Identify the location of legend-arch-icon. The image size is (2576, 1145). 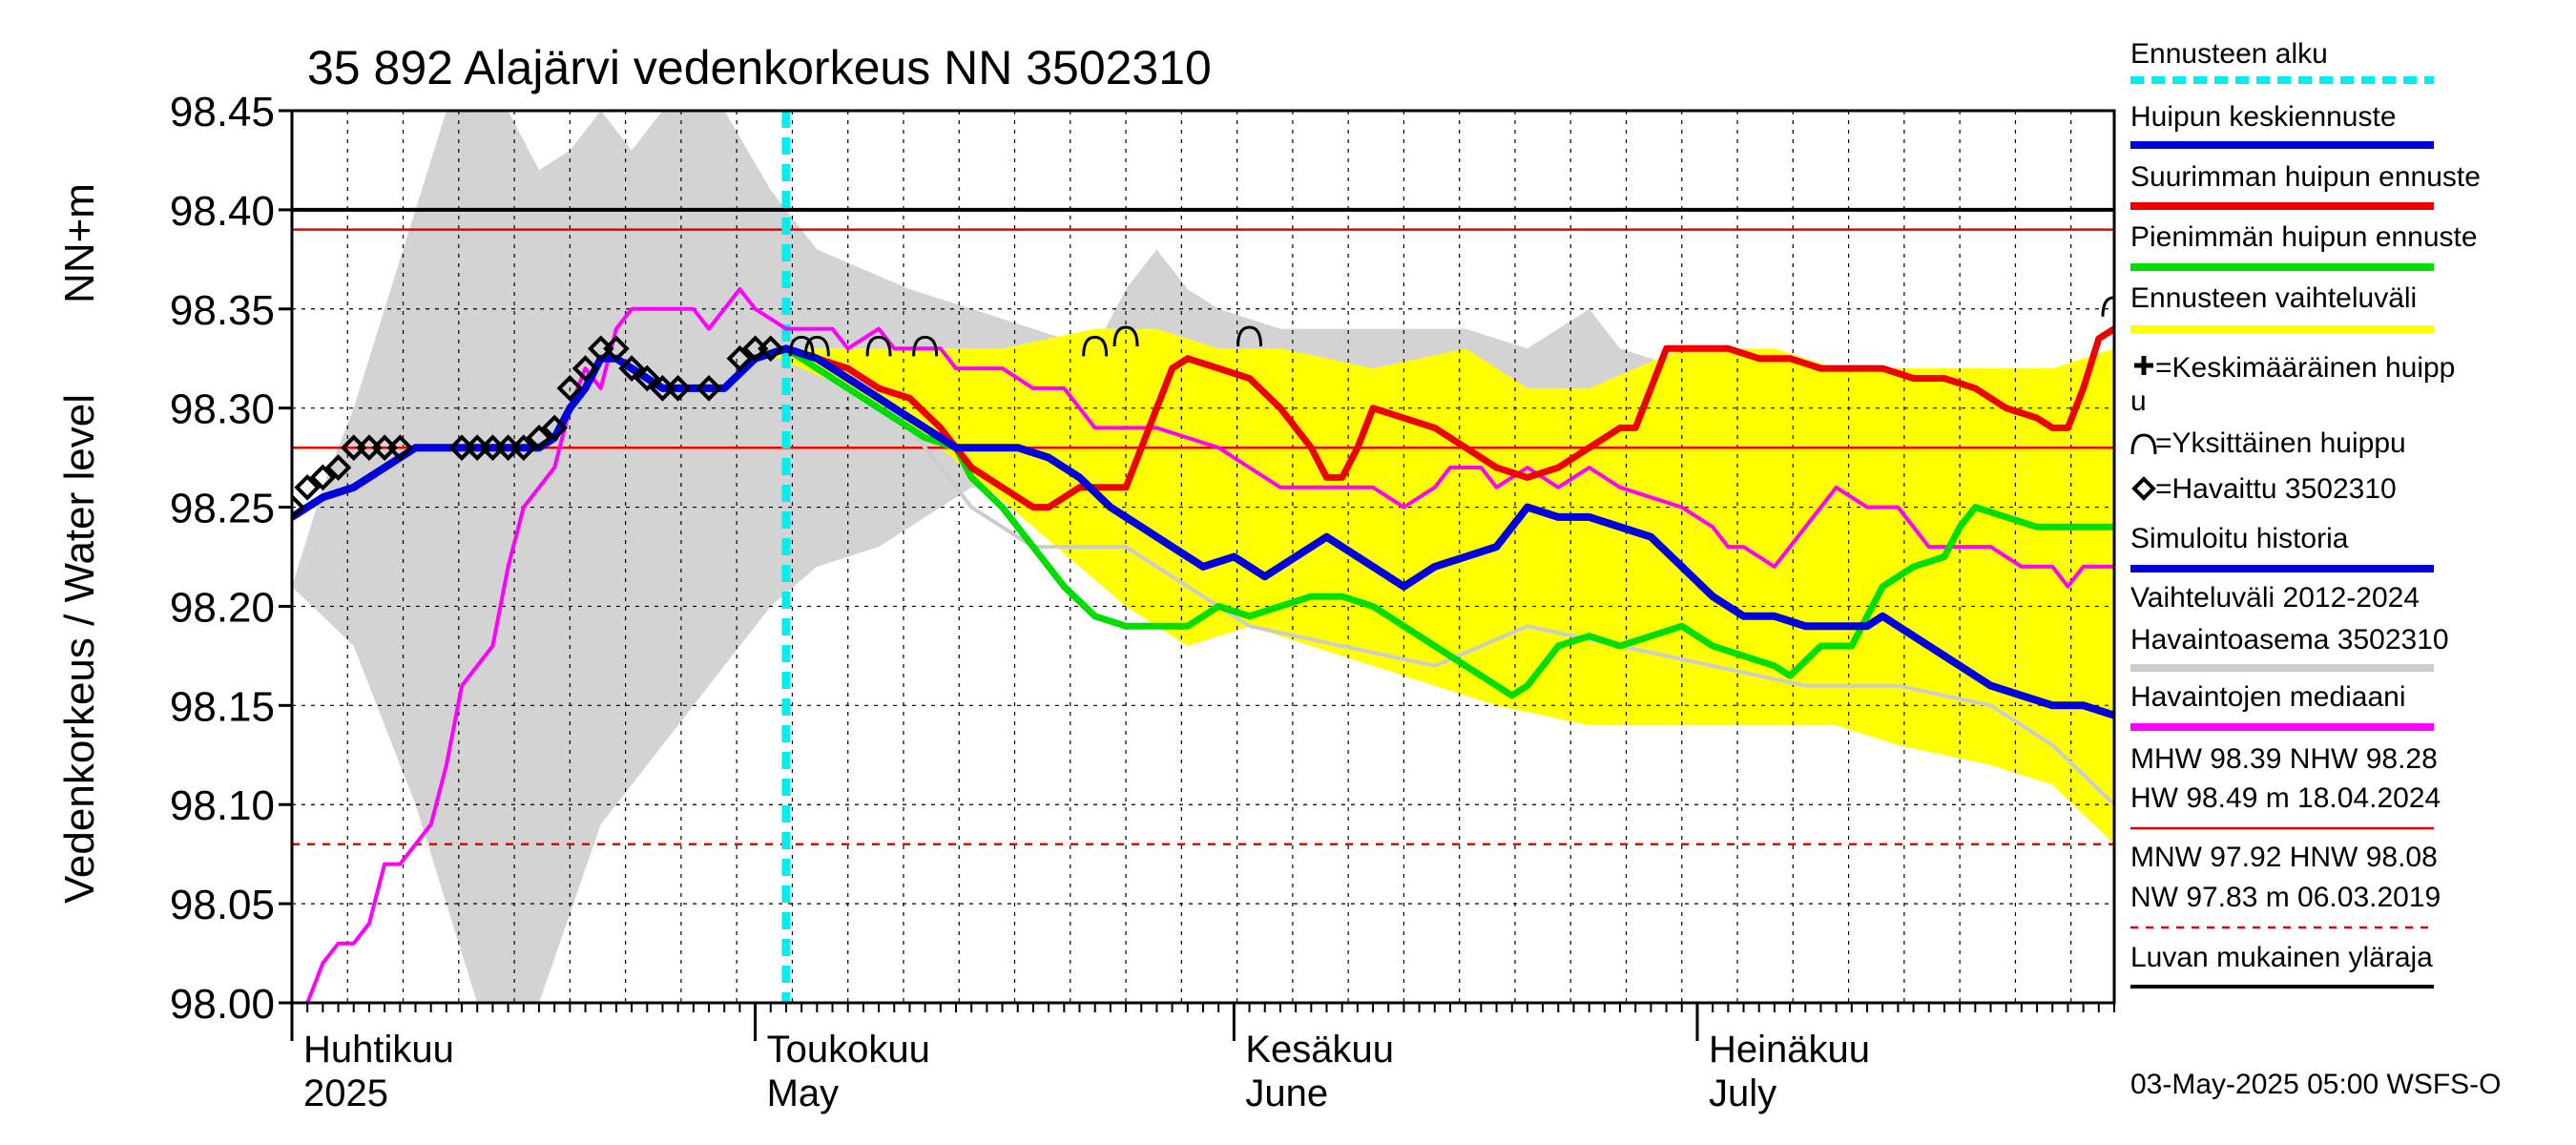
(2143, 444).